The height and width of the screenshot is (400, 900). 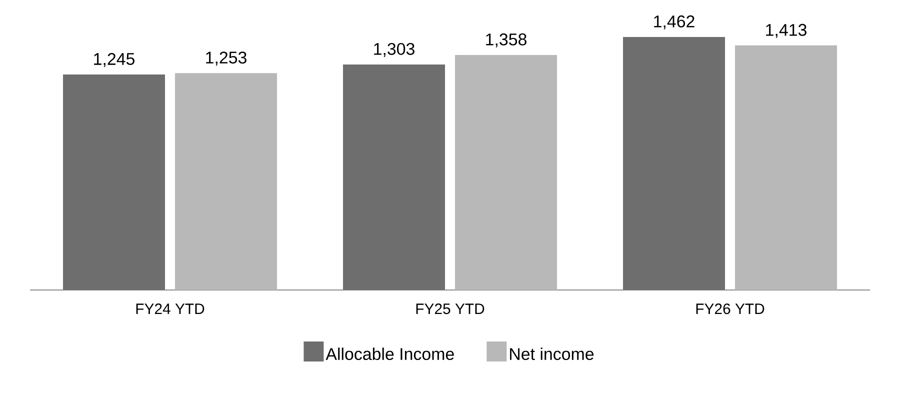 I want to click on data-label: 1,413, so click(x=786, y=31).